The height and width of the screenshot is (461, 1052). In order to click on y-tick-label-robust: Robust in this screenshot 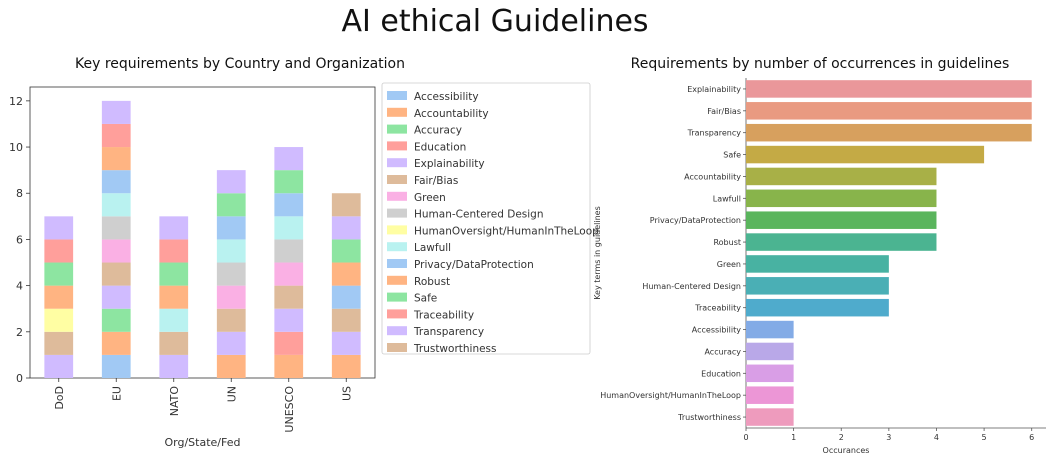, I will do `click(727, 242)`.